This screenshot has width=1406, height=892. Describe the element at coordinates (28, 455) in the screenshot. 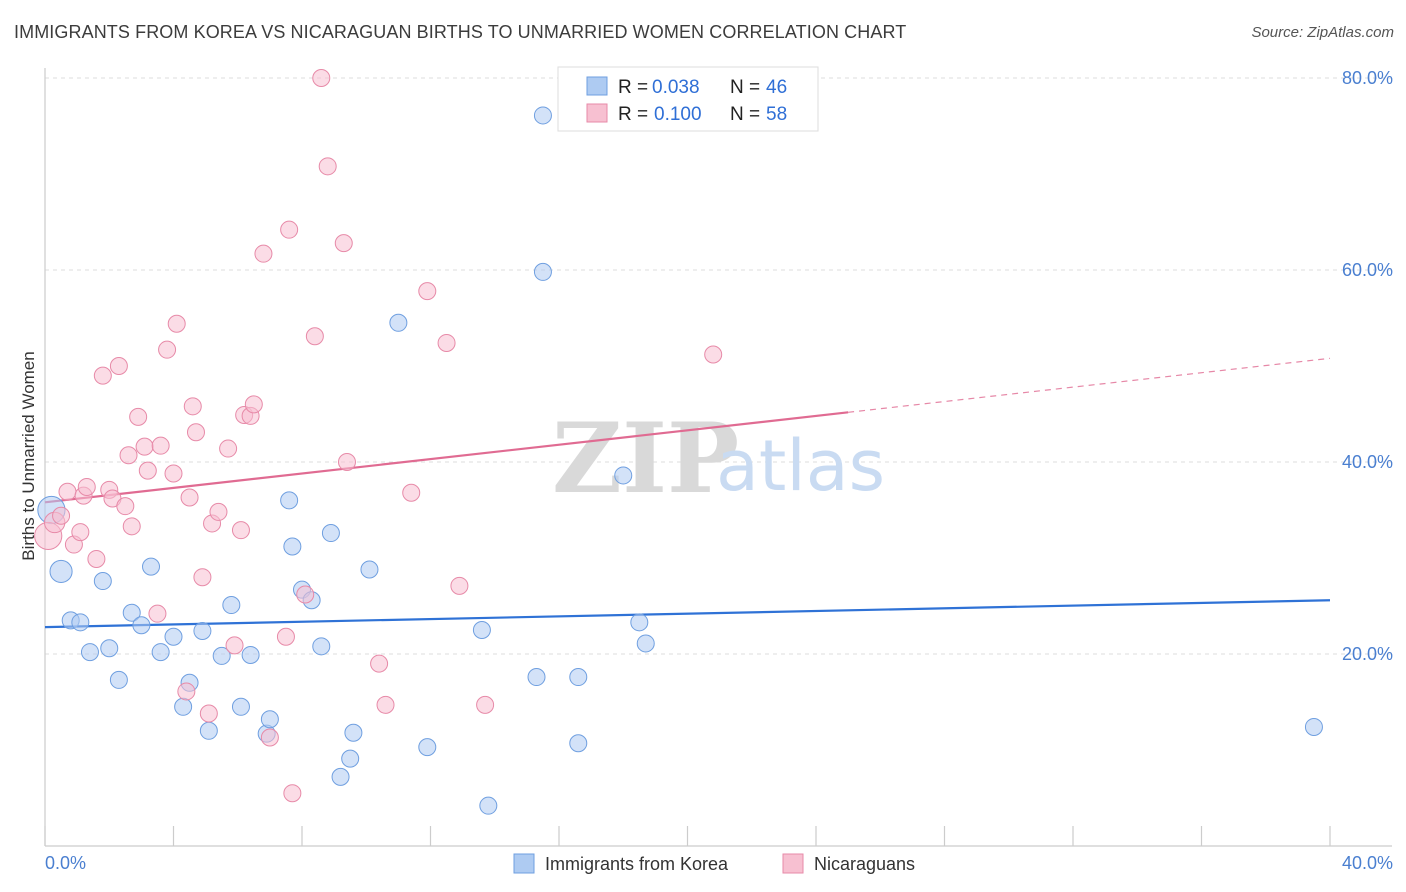

I see `y-axis-title: Births to Unmarried Women` at that location.